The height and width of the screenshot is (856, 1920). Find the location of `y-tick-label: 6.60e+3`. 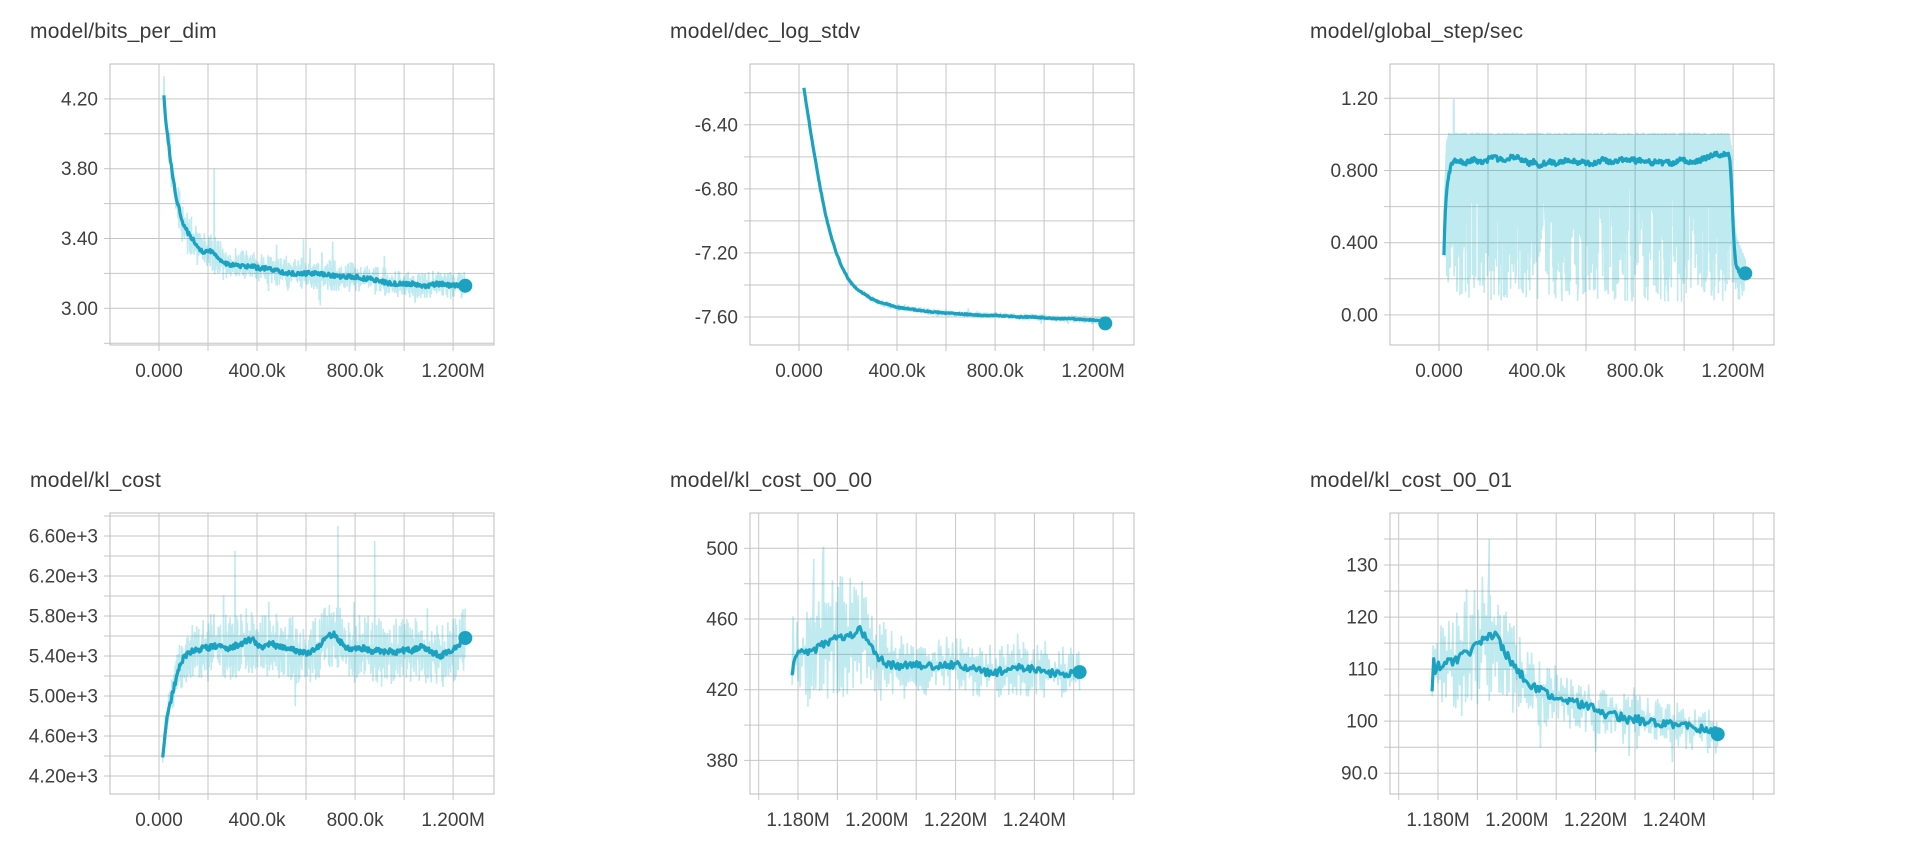

y-tick-label: 6.60e+3 is located at coordinates (63, 537).